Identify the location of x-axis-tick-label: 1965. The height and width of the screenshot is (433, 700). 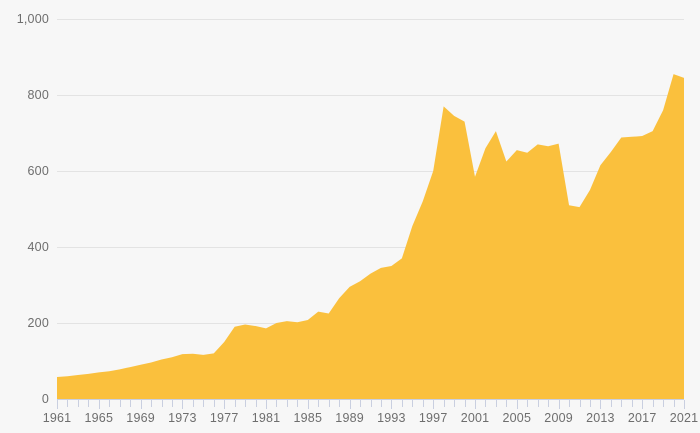
(99, 418).